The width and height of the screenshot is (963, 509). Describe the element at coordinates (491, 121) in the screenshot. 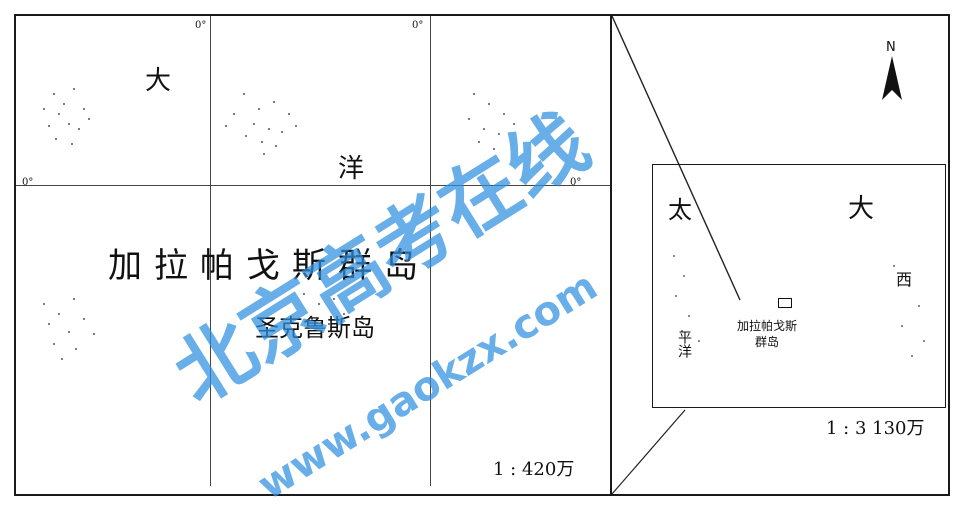

I see `island-northeast` at that location.